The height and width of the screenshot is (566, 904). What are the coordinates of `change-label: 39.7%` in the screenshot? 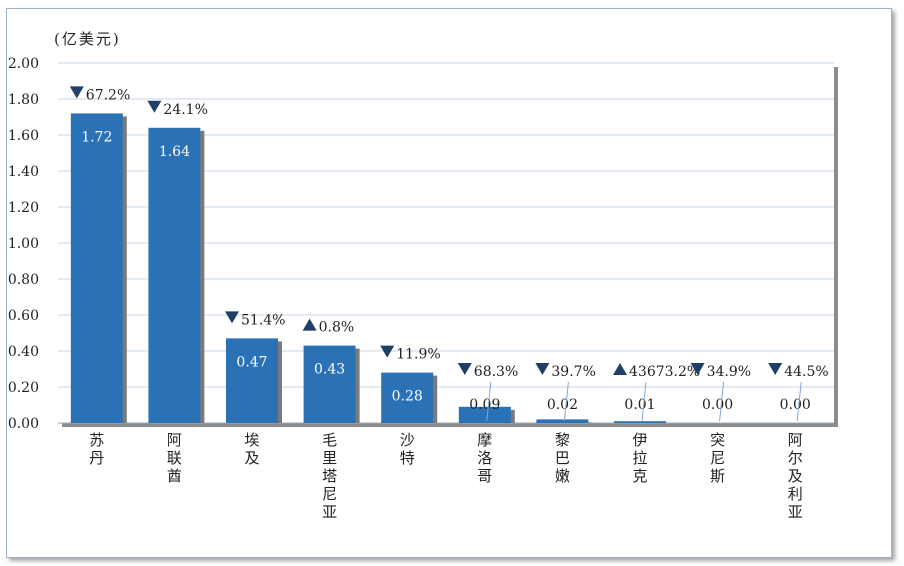 It's located at (573, 372).